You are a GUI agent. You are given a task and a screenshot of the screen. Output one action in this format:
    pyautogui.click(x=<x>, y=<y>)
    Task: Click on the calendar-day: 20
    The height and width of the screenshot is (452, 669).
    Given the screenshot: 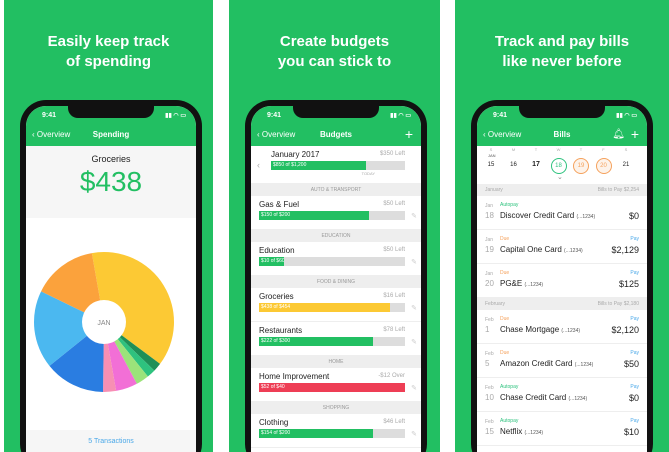 What is the action you would take?
    pyautogui.click(x=603, y=166)
    